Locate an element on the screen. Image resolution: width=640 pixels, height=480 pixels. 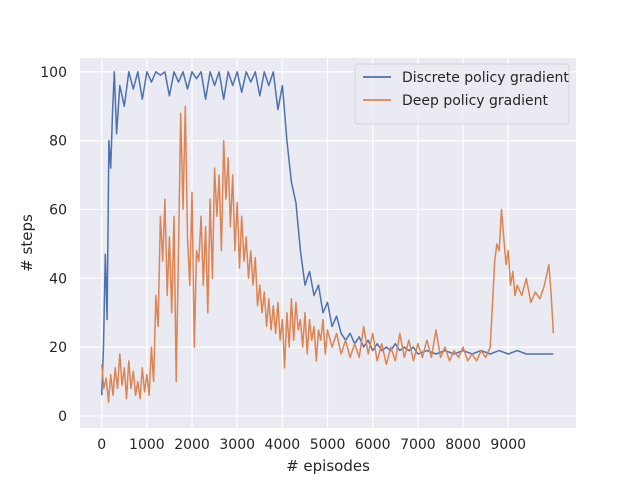
x-tick-label: 9000 is located at coordinates (508, 445).